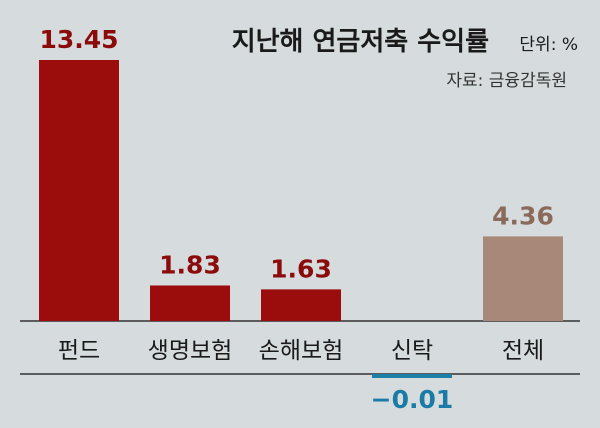  What do you see at coordinates (523, 215) in the screenshot?
I see `value-label-5: 4.36` at bounding box center [523, 215].